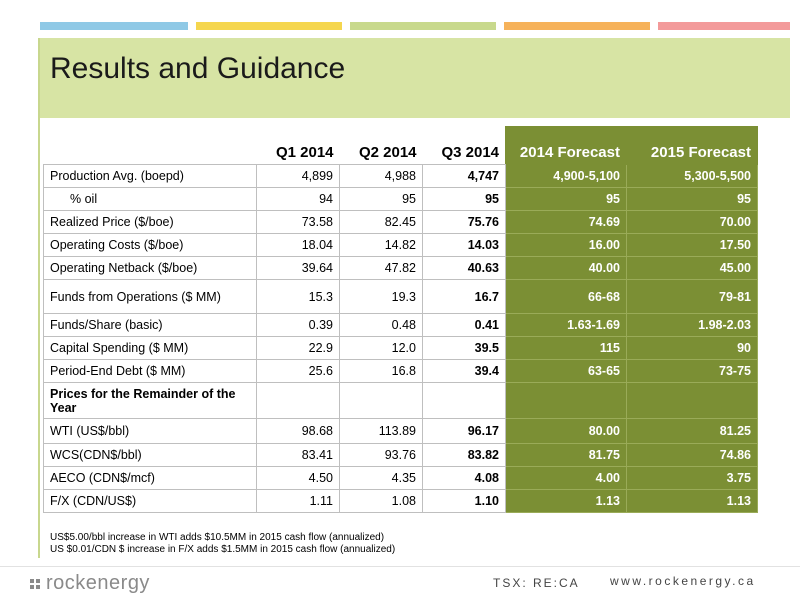 Image resolution: width=800 pixels, height=600 pixels. What do you see at coordinates (464, 400) in the screenshot?
I see `q3-2014-value` at bounding box center [464, 400].